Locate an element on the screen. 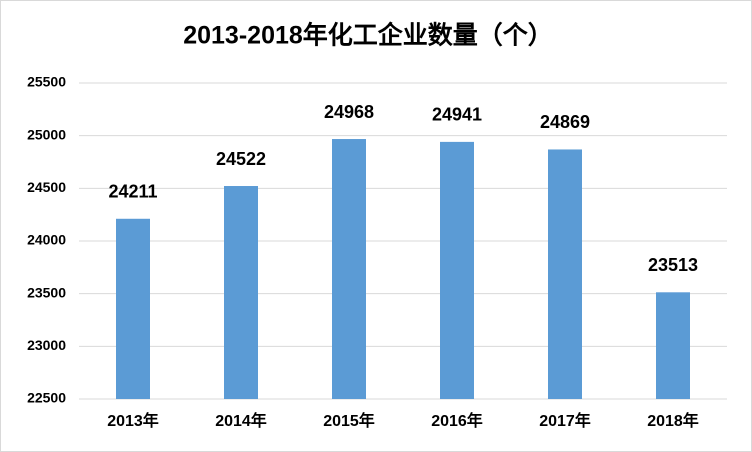 The image size is (752, 452). y-tick-label: 22500 is located at coordinates (46, 398).